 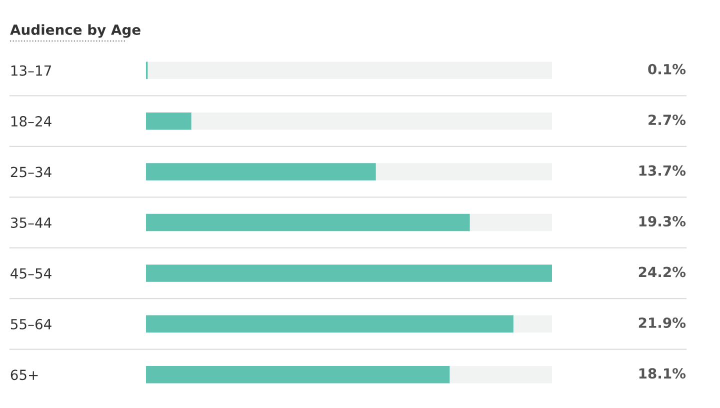 I want to click on y-tick-label: 25–34, so click(x=31, y=172).